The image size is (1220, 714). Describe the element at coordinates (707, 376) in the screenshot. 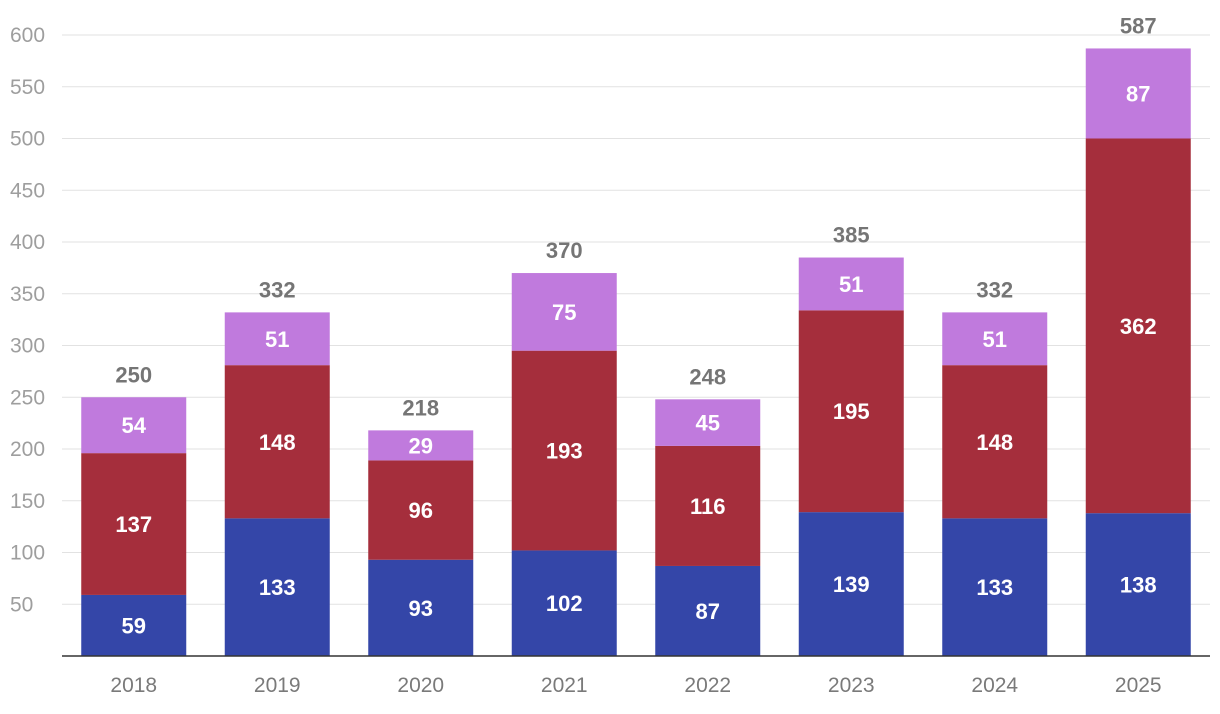

I see `total-value-label: 248` at that location.